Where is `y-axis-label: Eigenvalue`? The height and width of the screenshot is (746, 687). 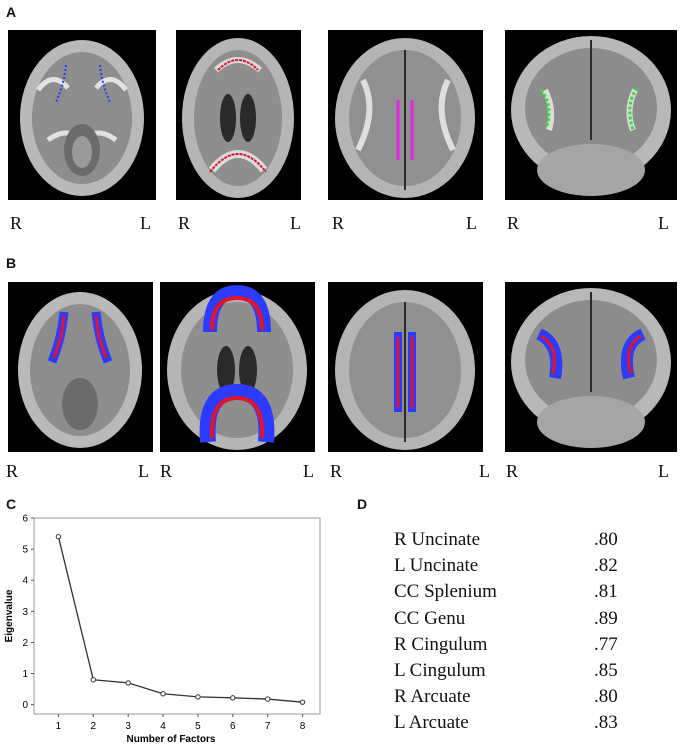
y-axis-label: Eigenvalue is located at coordinates (9, 615).